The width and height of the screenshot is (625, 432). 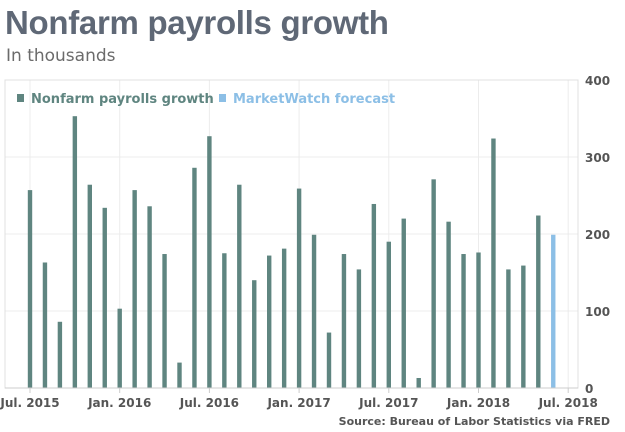 I want to click on x-tick-label: Jul. 2016, so click(x=209, y=403).